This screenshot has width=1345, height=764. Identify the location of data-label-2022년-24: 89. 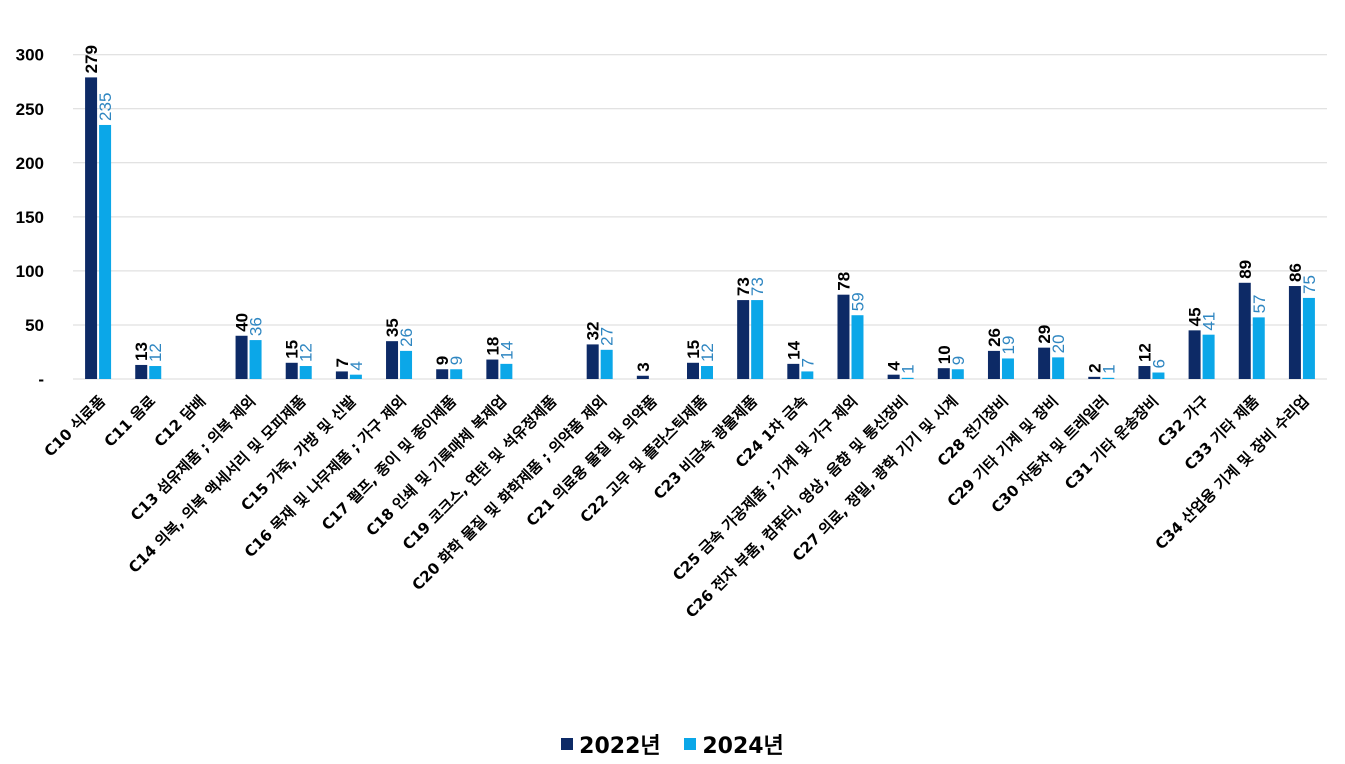
(1245, 269).